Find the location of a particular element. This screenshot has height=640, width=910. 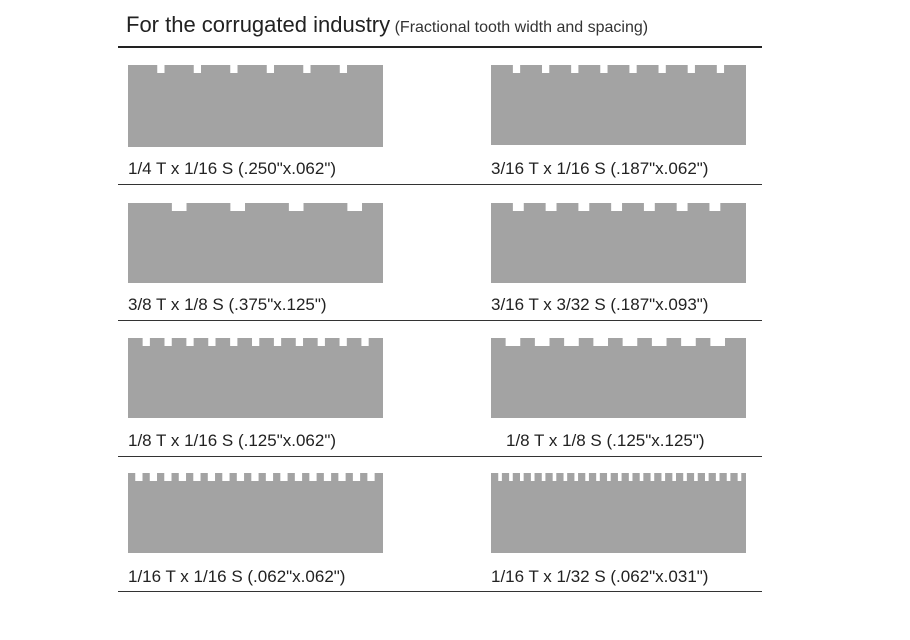

header-rule is located at coordinates (440, 47).